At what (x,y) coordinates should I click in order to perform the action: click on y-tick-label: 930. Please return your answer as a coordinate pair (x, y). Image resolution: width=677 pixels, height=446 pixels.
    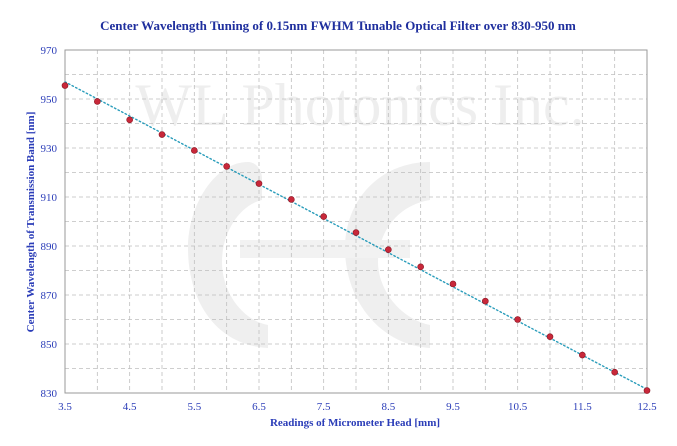
    Looking at the image, I should click on (49, 149).